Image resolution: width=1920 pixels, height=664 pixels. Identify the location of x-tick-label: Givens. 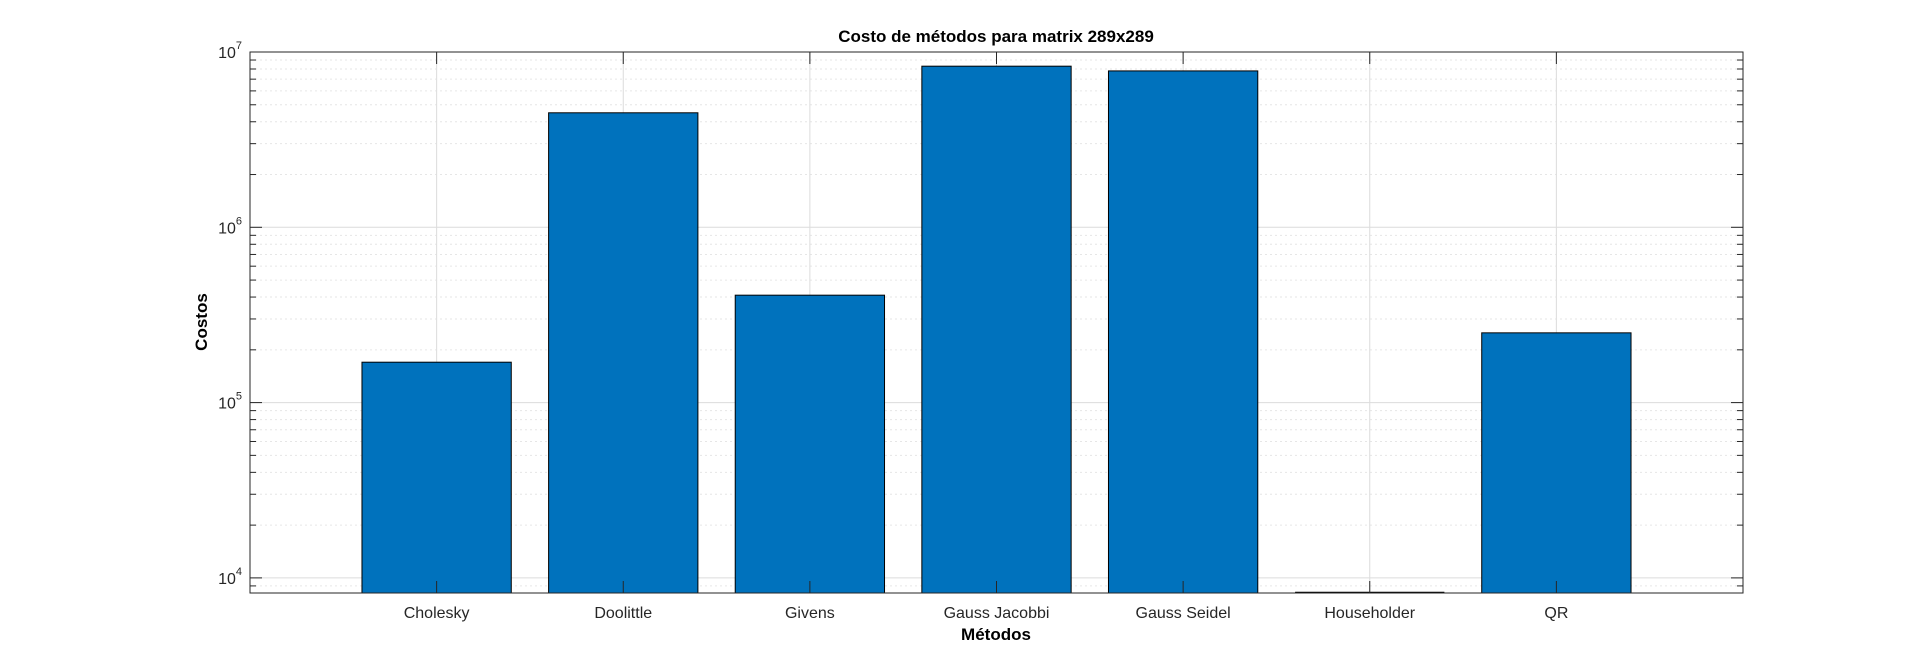
(810, 613).